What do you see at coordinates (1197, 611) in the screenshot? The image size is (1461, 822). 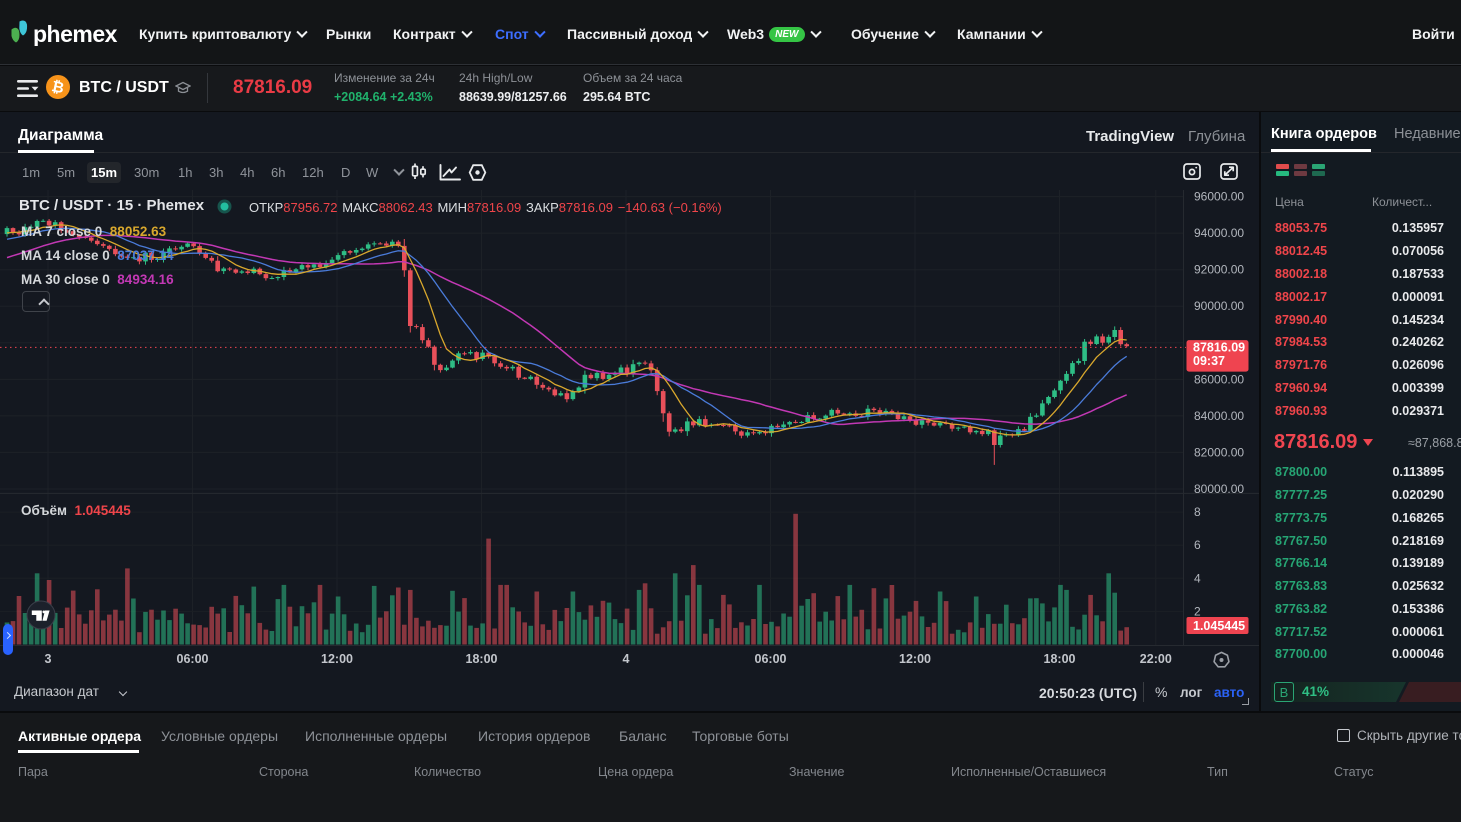 I see `svg-text: 2` at bounding box center [1197, 611].